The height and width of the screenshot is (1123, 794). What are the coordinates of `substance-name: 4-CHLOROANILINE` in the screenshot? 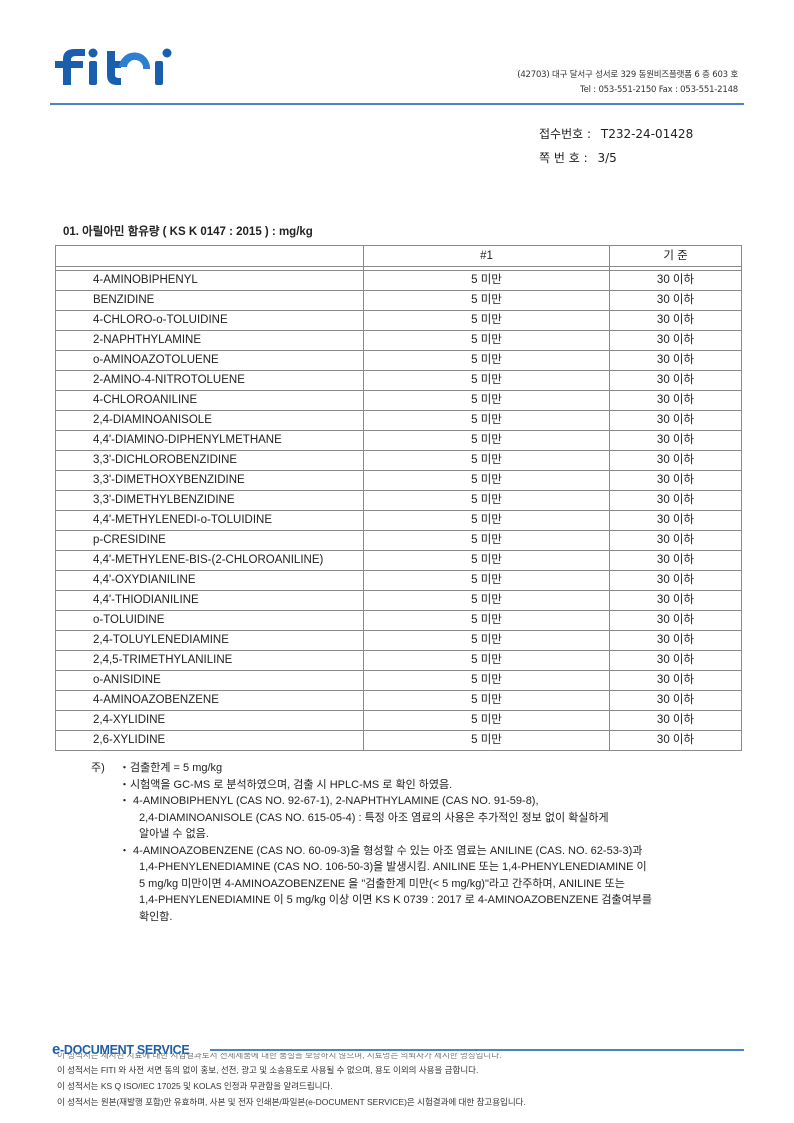 It's located at (209, 400).